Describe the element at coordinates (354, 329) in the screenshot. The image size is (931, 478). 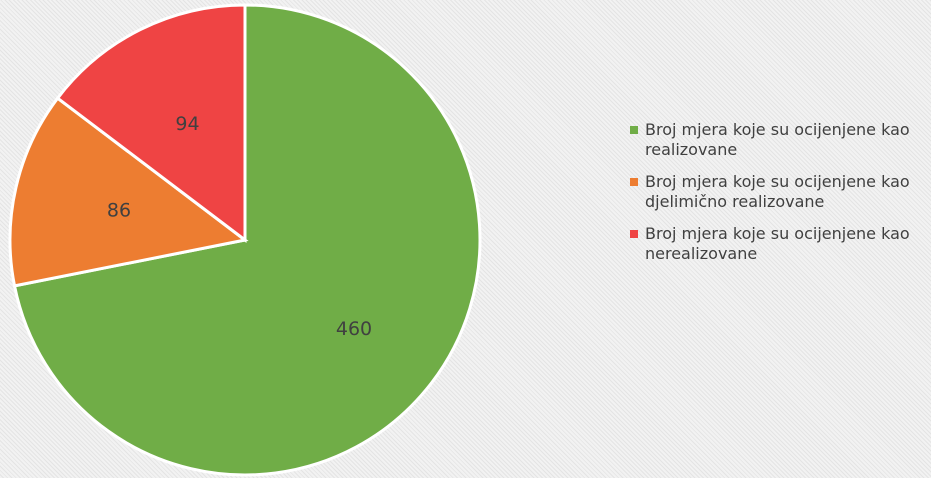
I see `data-label: 460` at that location.